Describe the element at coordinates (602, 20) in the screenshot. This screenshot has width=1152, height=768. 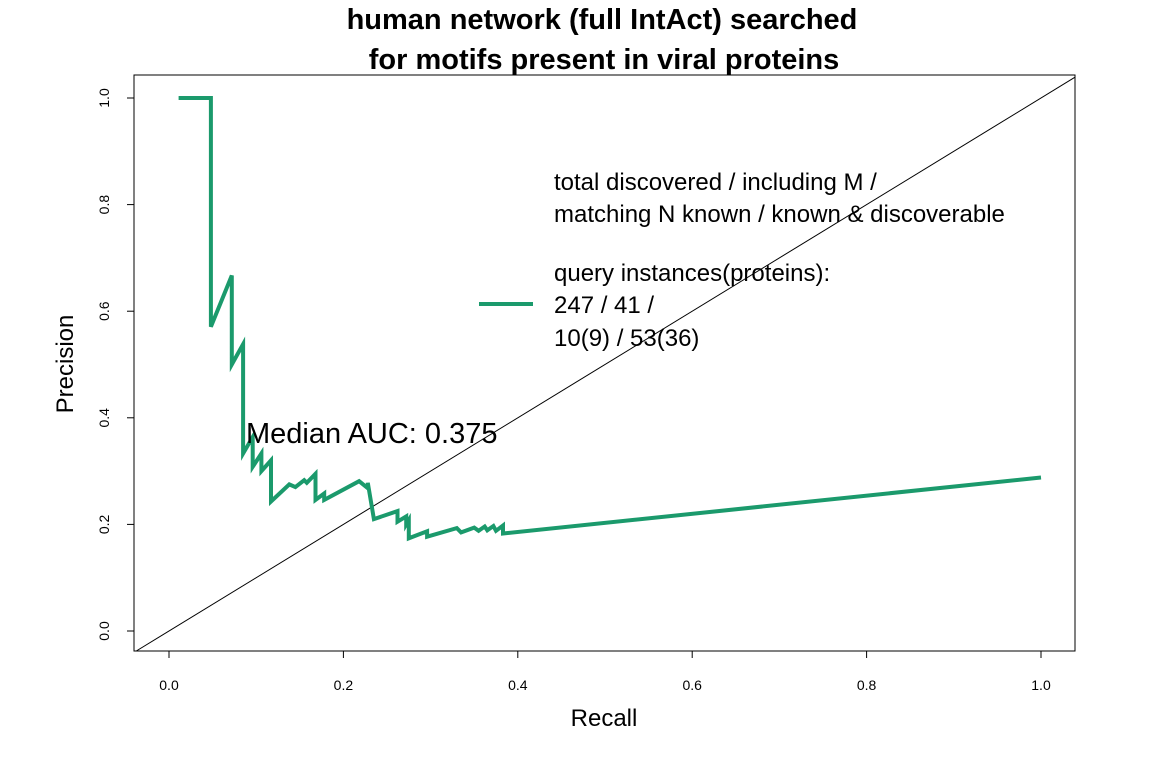
I see `chart-title-line-1: human network (full IntAct) searched` at that location.